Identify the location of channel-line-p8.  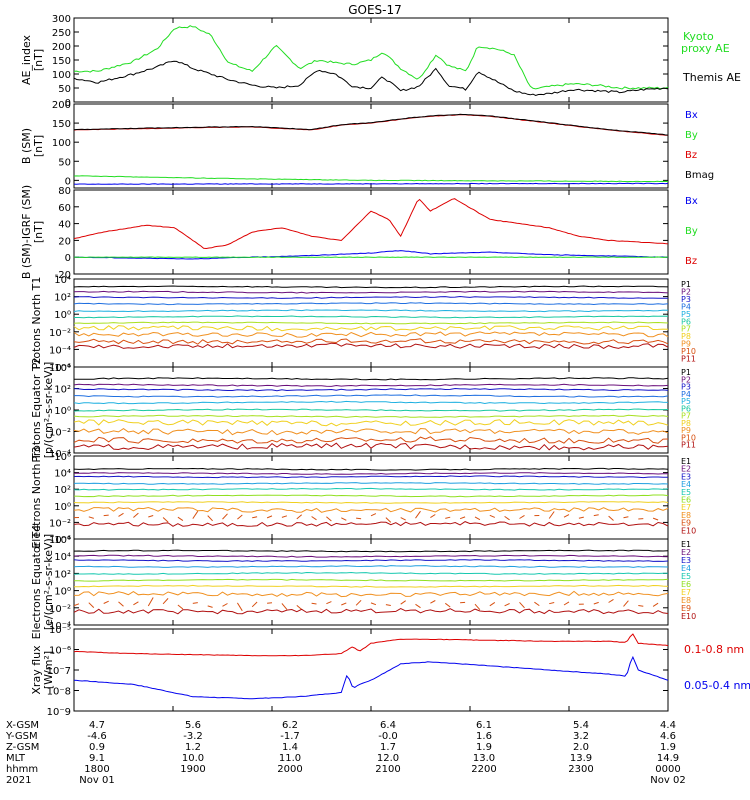
(371, 328).